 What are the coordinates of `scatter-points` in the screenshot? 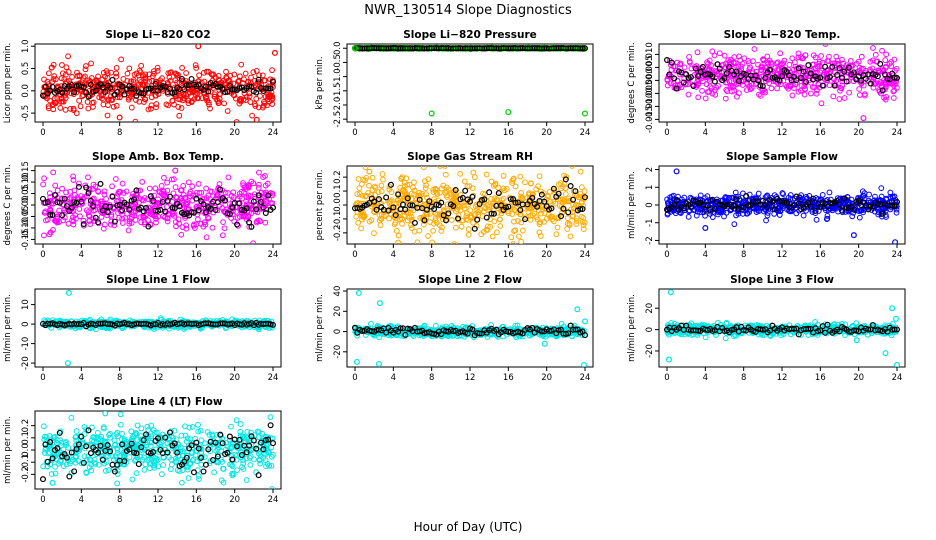 It's located at (470, 328).